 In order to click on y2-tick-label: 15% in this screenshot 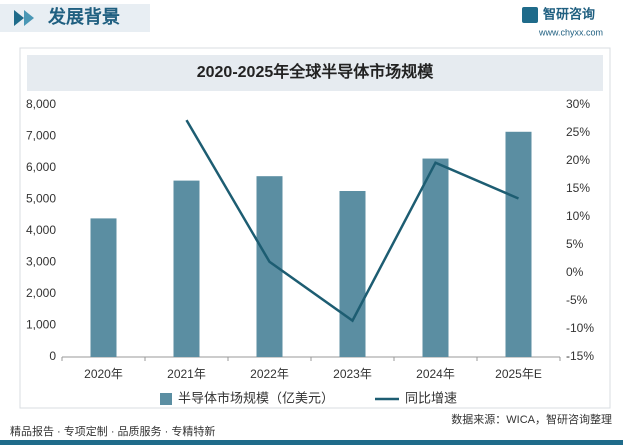, I will do `click(578, 188)`.